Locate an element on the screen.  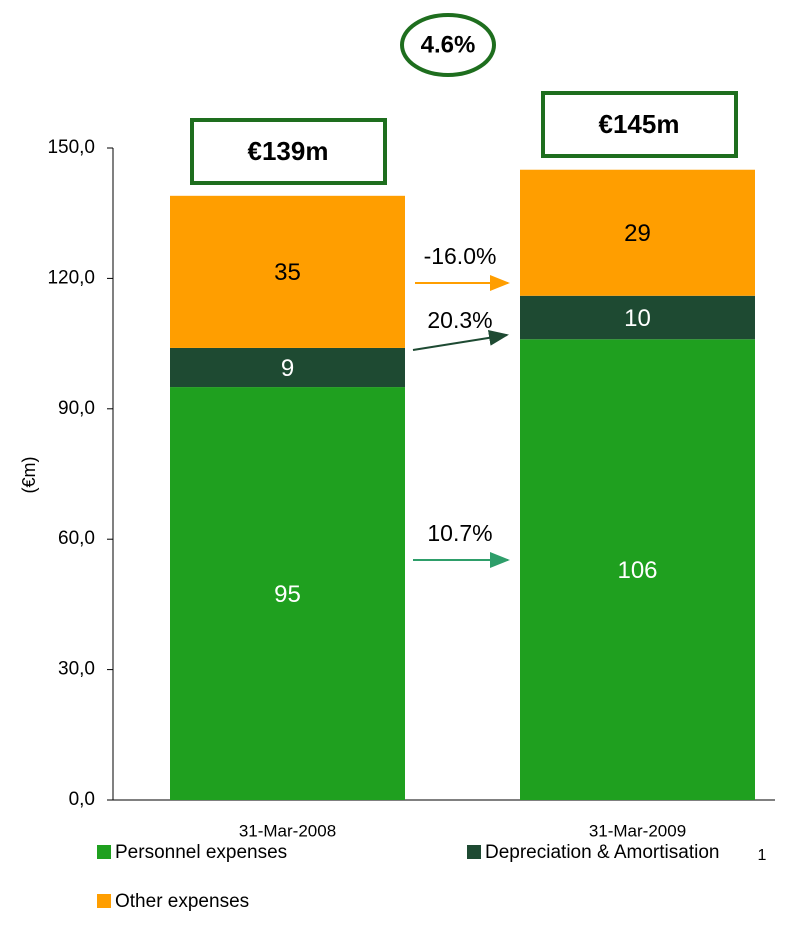
change-label: 10.7% is located at coordinates (459, 533).